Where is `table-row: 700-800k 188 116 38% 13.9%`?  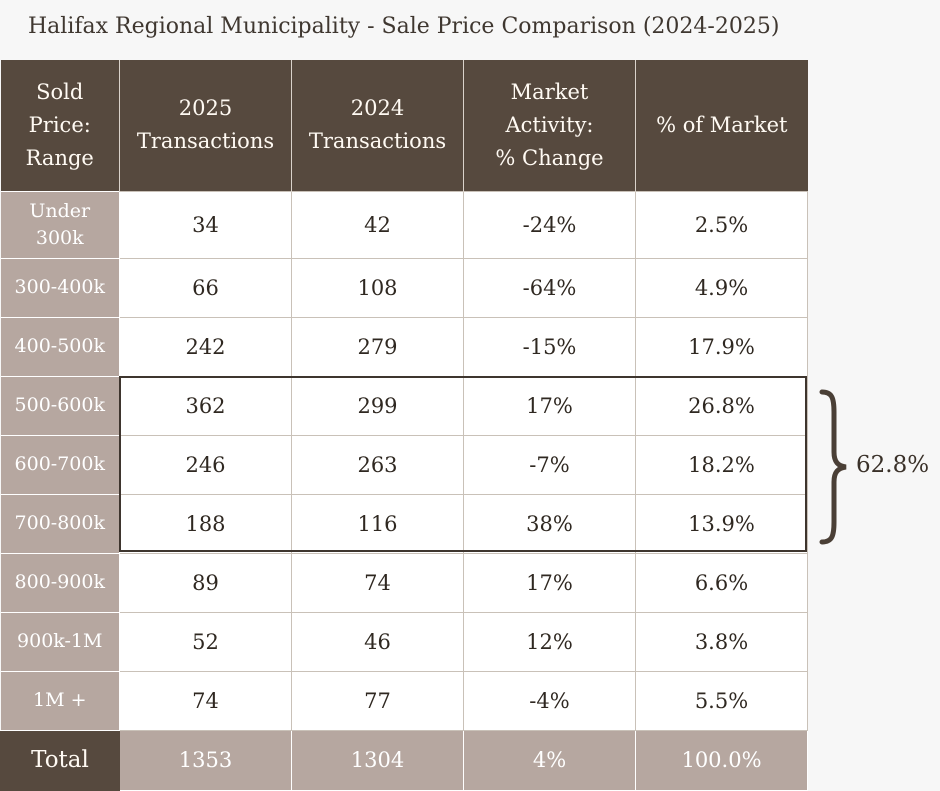
table-row: 700-800k 188 116 38% 13.9% is located at coordinates (404, 523).